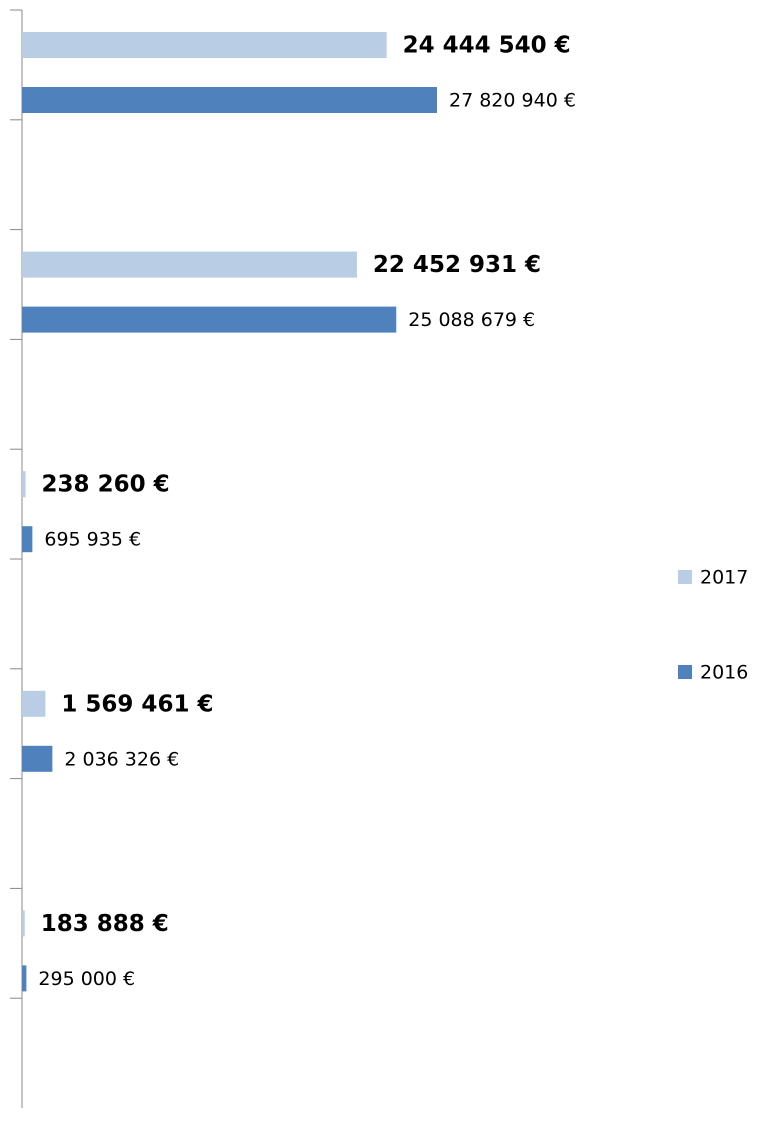 This screenshot has height=1121, width=757. What do you see at coordinates (724, 578) in the screenshot?
I see `legend-label: 2017` at bounding box center [724, 578].